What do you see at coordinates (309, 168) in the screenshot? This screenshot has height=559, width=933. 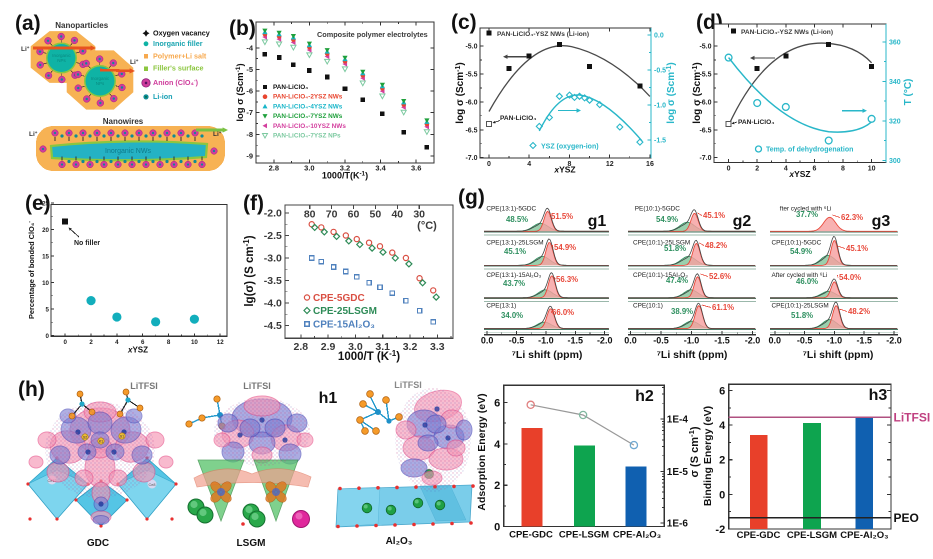 I see `svg-text: 3.0` at bounding box center [309, 168].